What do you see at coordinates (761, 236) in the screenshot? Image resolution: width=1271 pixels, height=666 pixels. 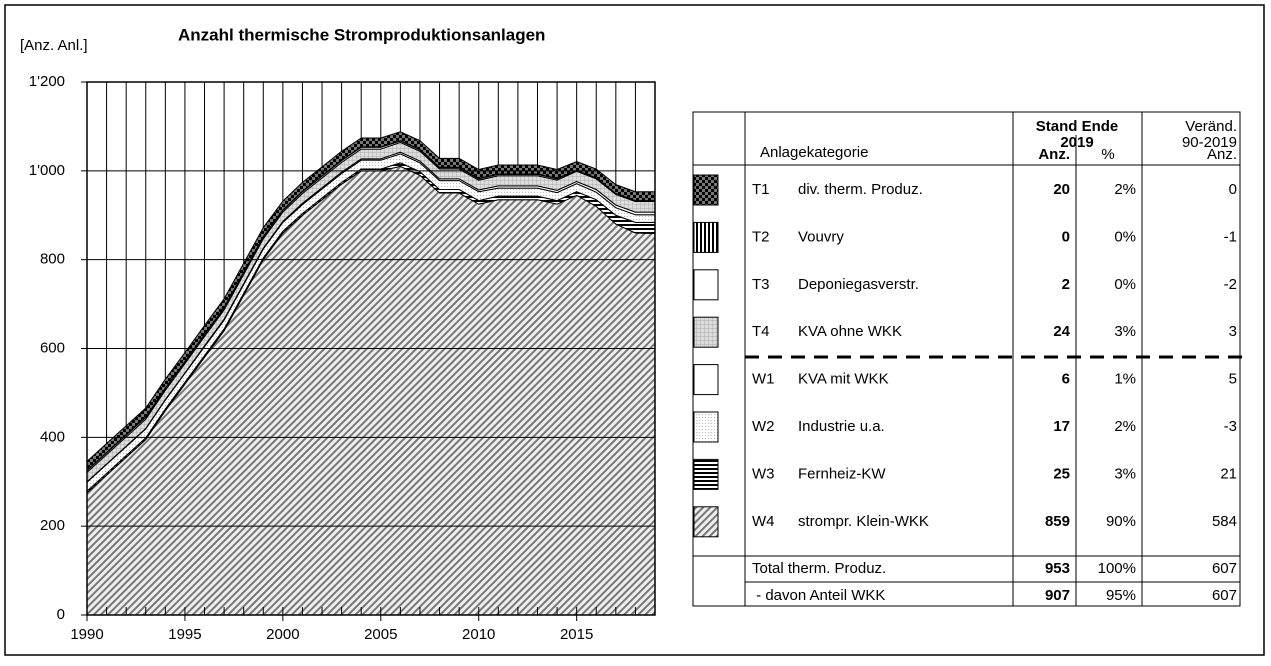 I see `legend-code: T2` at bounding box center [761, 236].